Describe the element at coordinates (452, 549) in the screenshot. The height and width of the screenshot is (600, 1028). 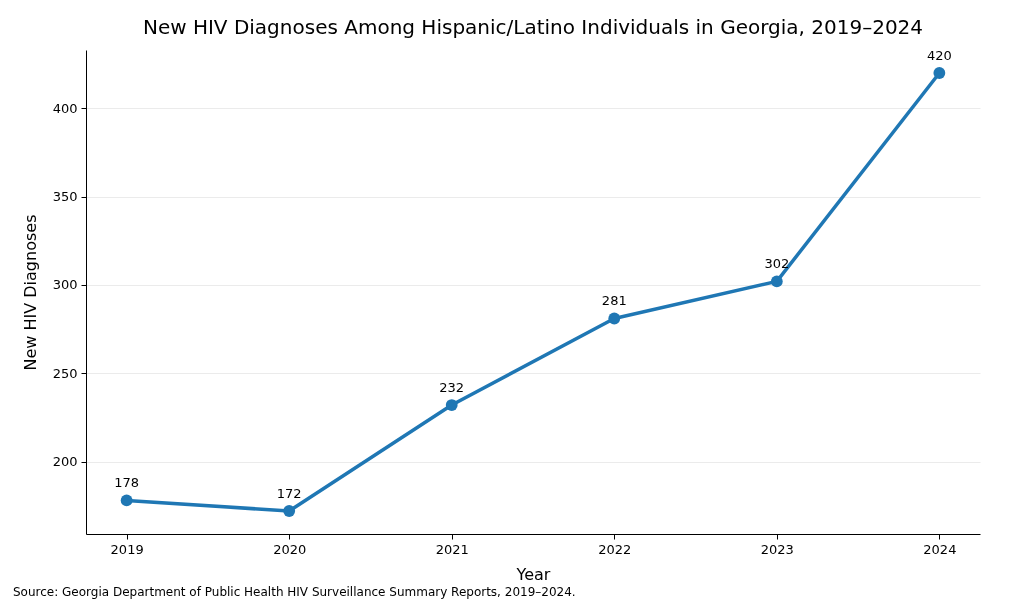
I see `x-tick-label: 2021` at that location.